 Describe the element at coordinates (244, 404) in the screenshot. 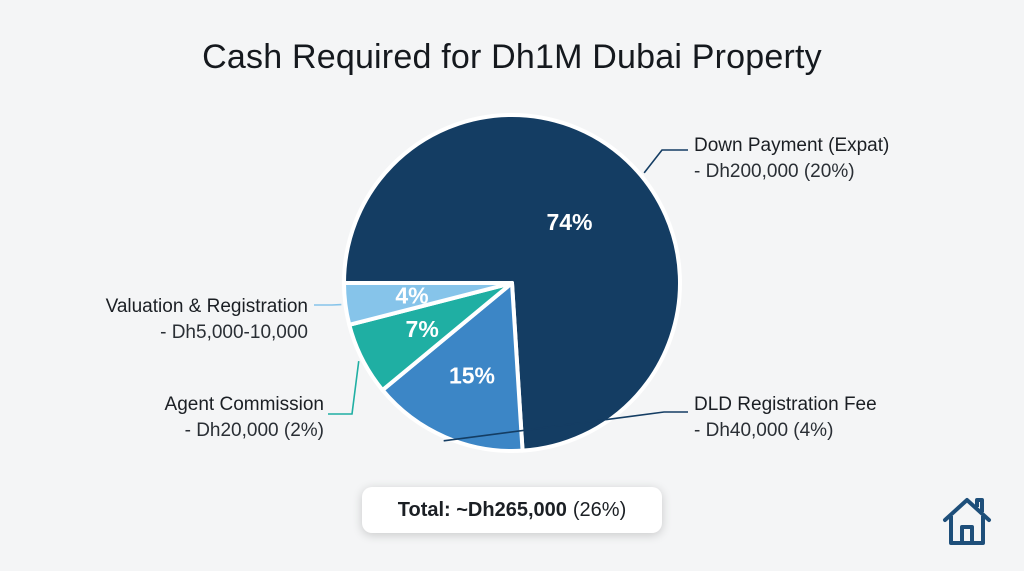

I see `legend-agent-commission-name: Agent Commission` at that location.